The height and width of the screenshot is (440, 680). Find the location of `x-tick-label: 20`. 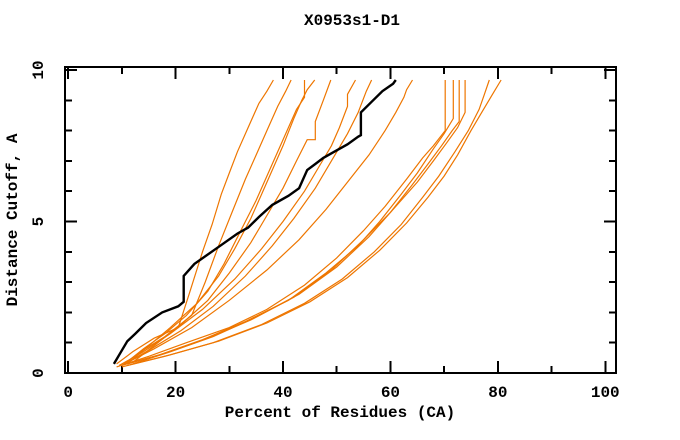

x-tick-label: 20 is located at coordinates (175, 393).